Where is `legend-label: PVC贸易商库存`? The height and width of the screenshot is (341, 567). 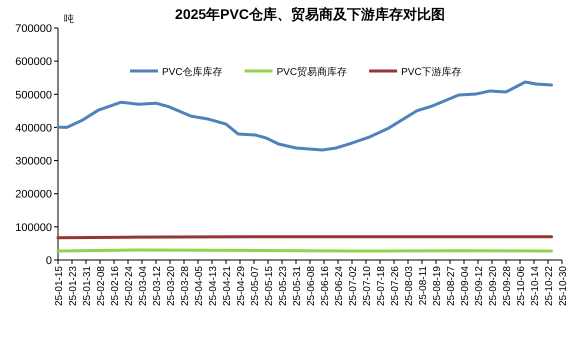 legend-label: PVC贸易商库存 is located at coordinates (312, 72).